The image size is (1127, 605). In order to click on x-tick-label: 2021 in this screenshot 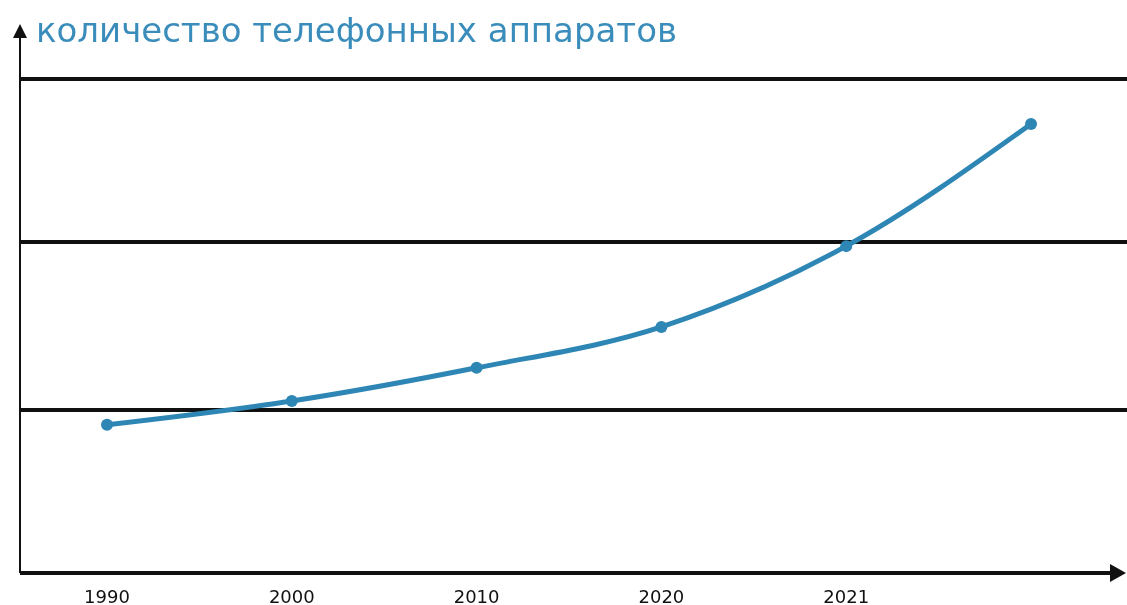, I will do `click(846, 595)`.